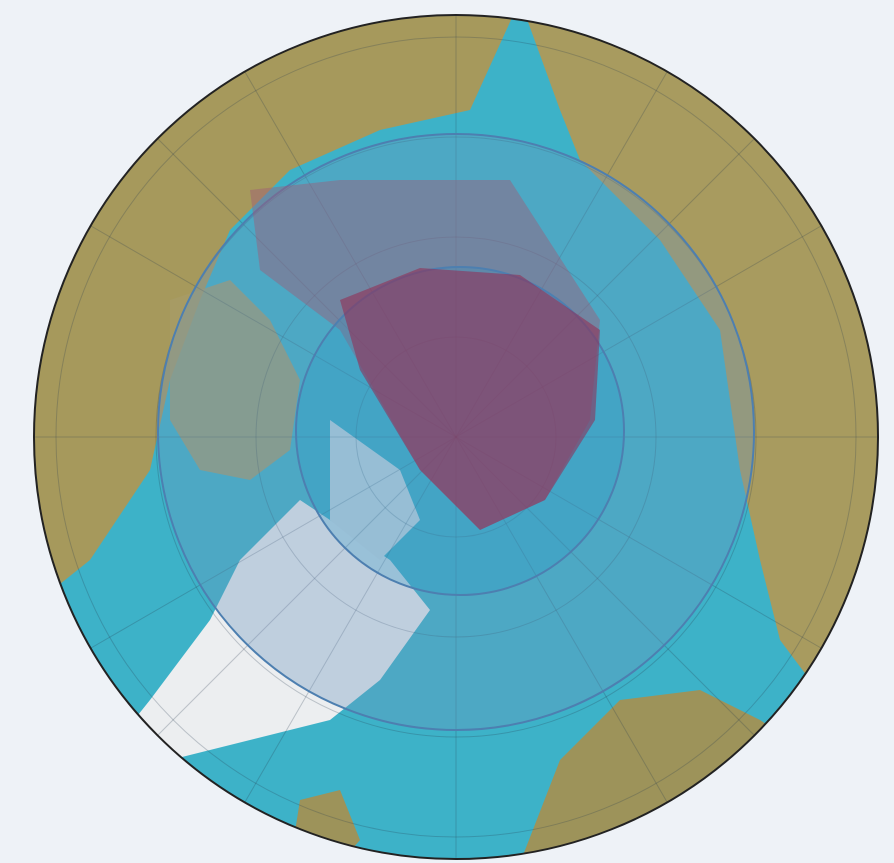 The width and height of the screenshot is (894, 863). I want to click on claim-core, so click(470, 399).